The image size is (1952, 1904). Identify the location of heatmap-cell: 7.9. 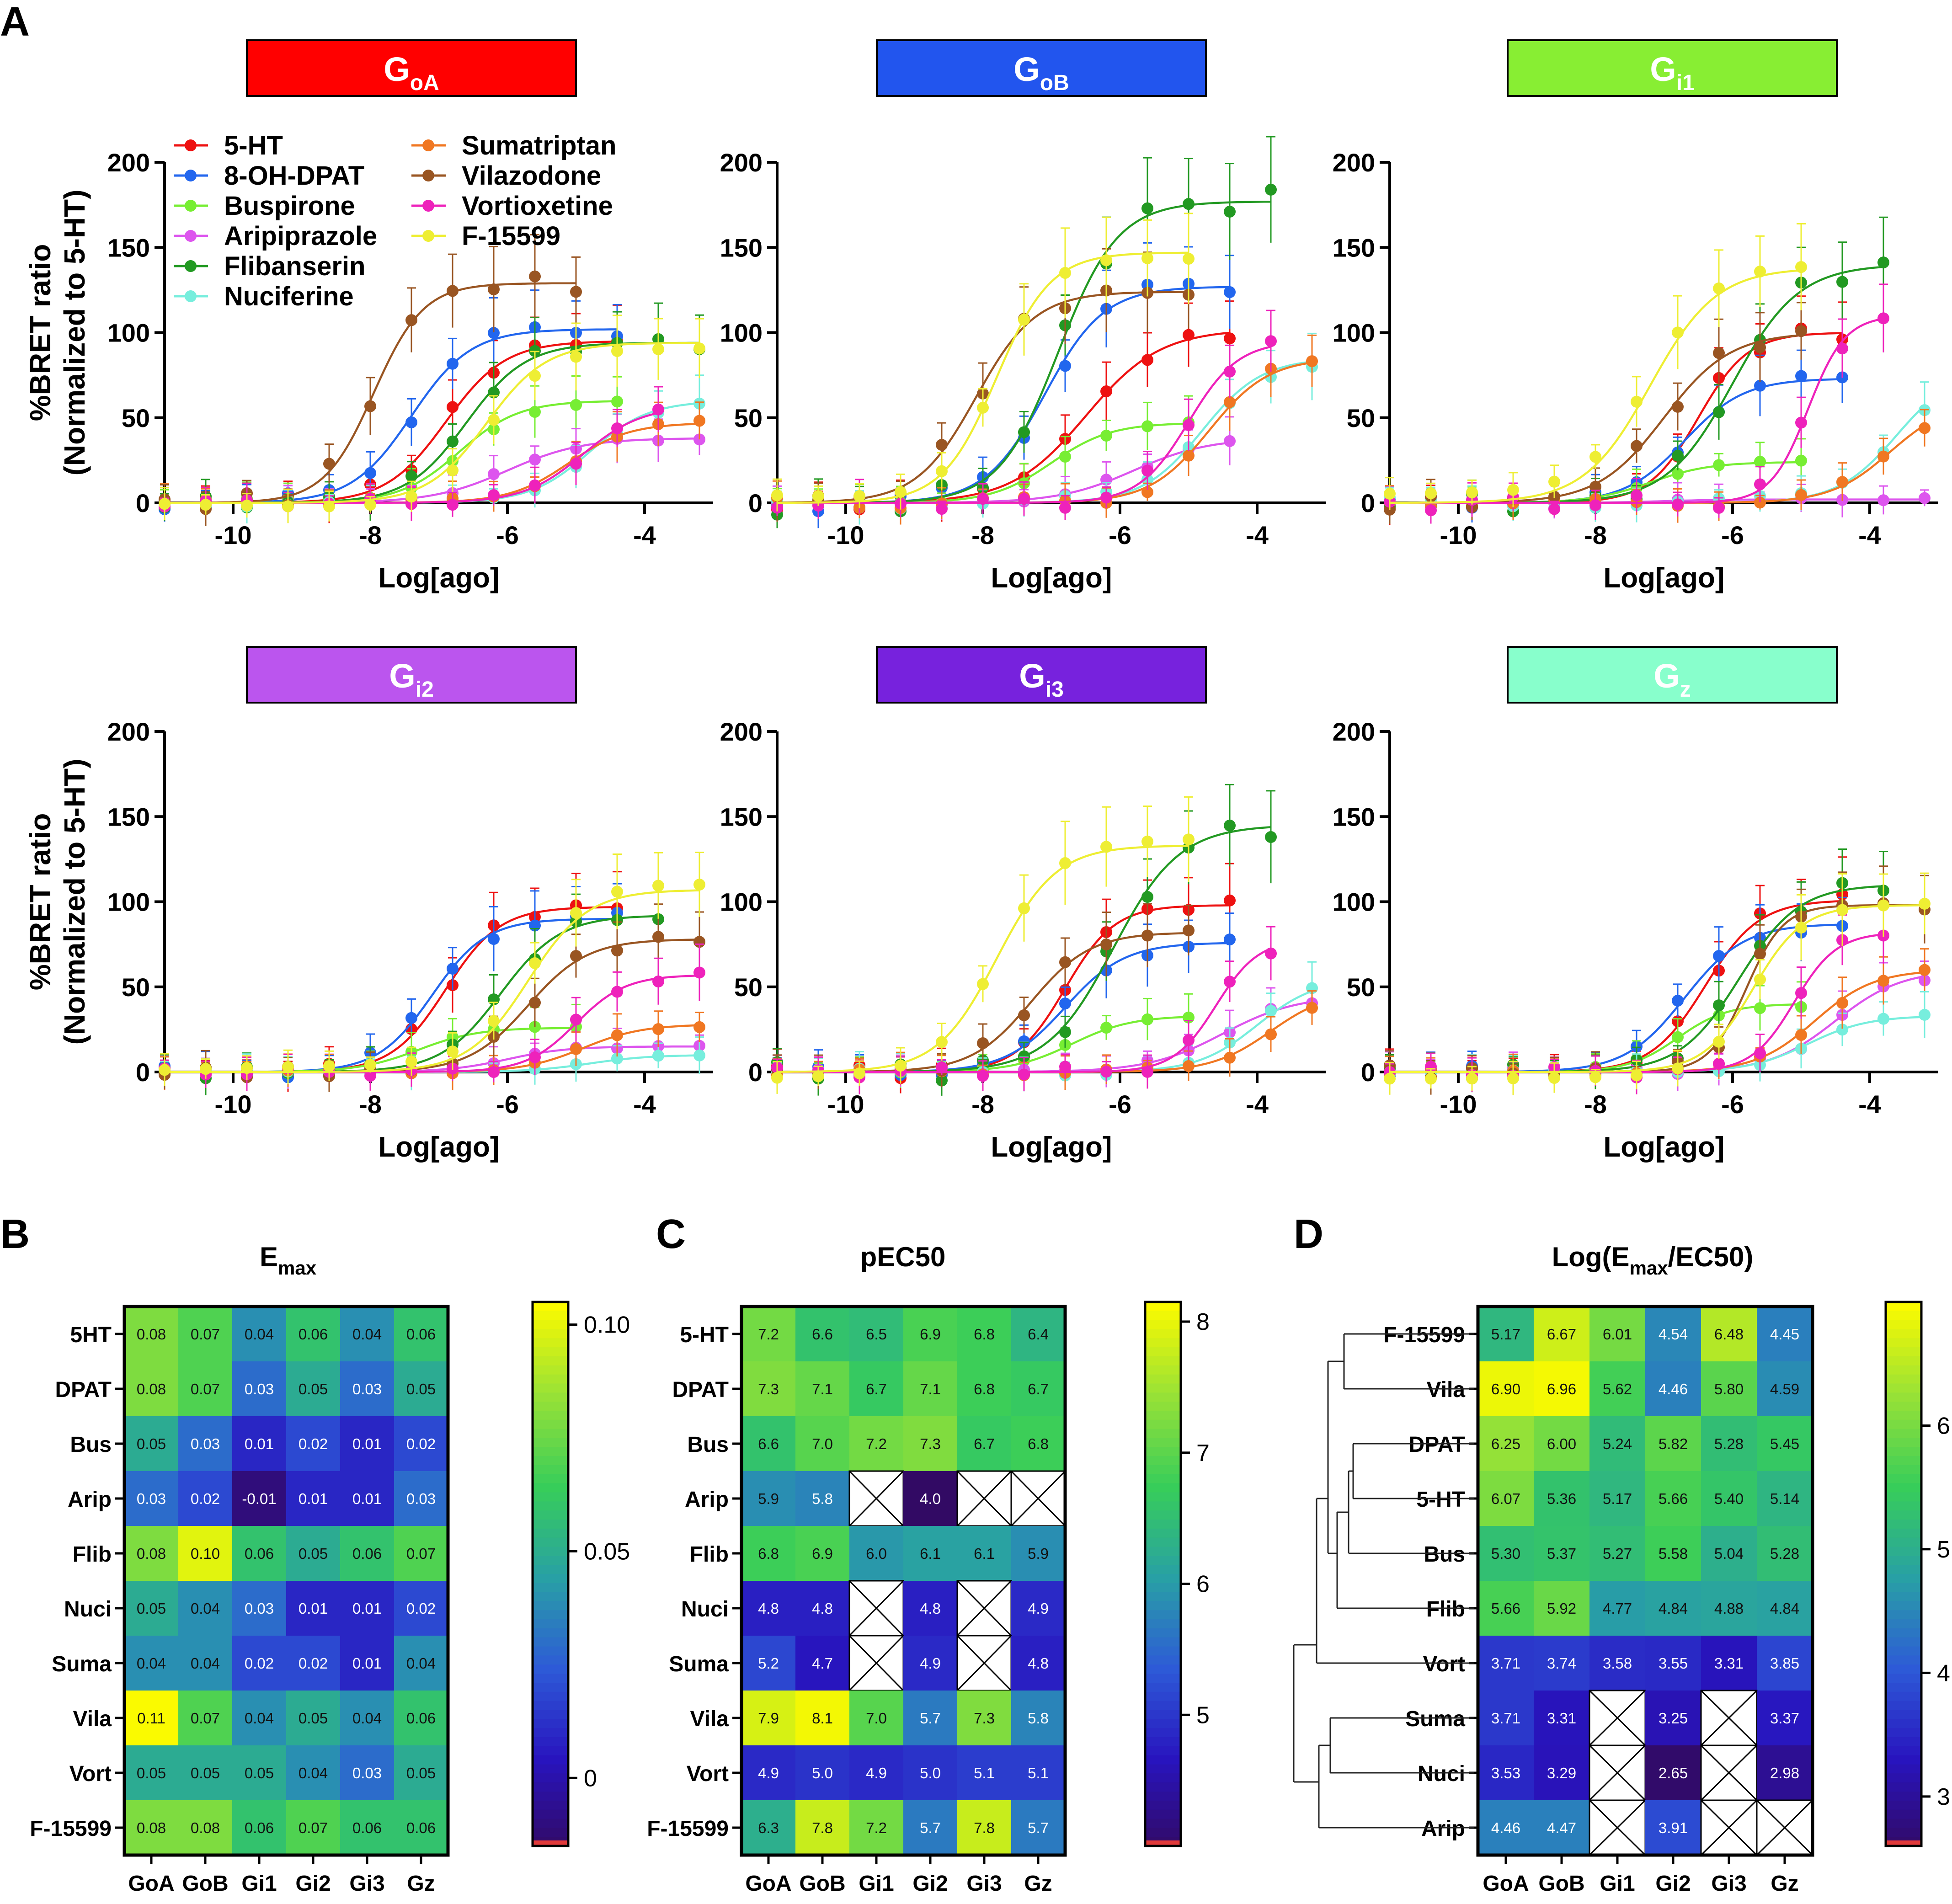
(768, 1718).